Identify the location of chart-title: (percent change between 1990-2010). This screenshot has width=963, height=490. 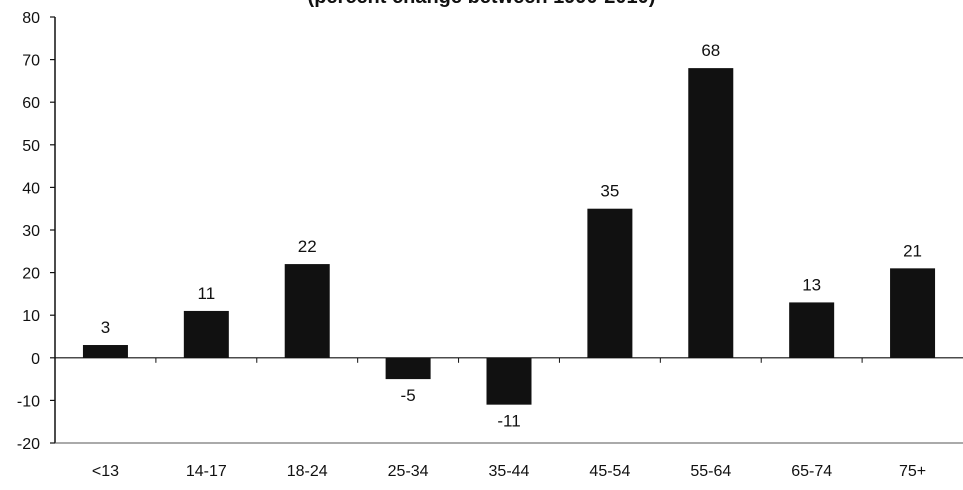
(481, 4).